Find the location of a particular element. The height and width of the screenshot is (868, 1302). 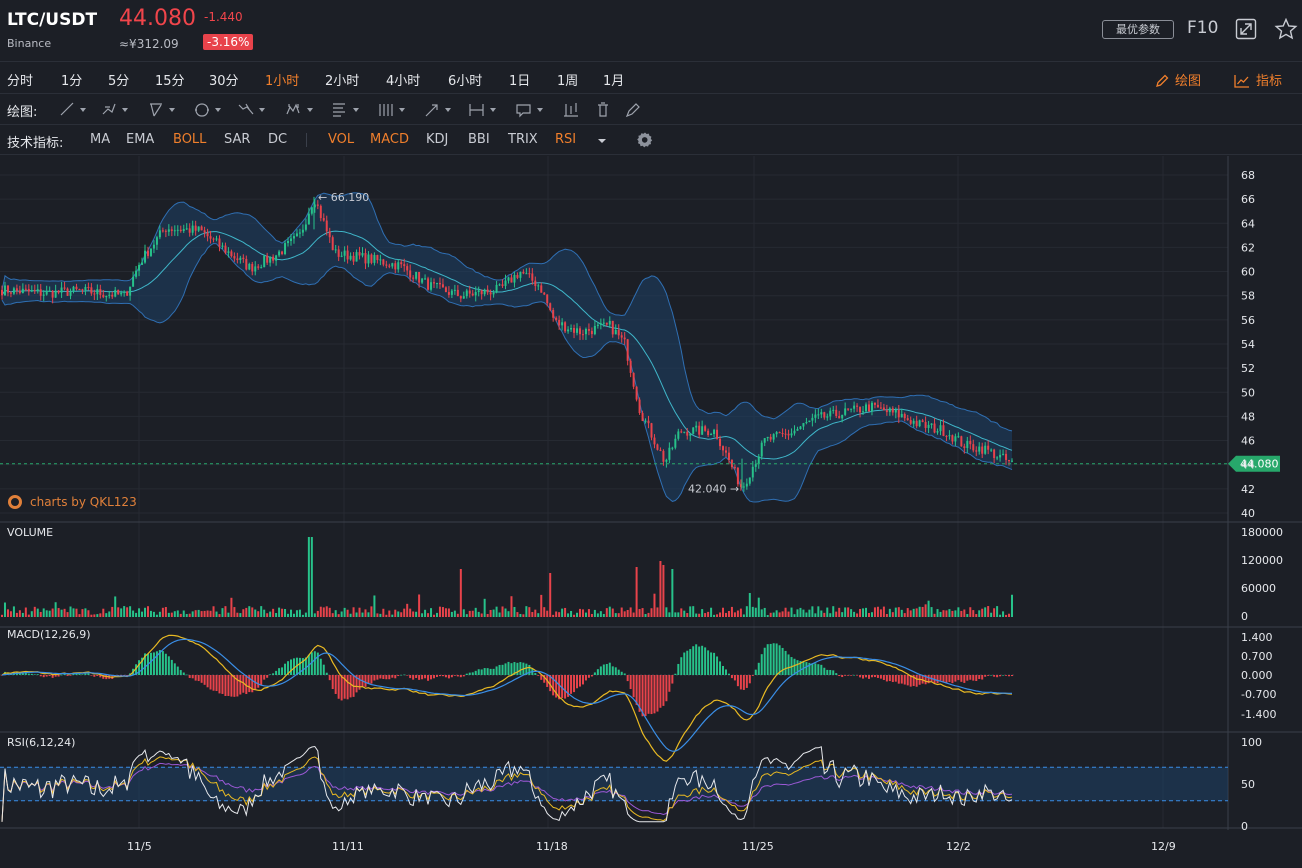

indicator-toggle-button: 指标 is located at coordinates (1258, 79).